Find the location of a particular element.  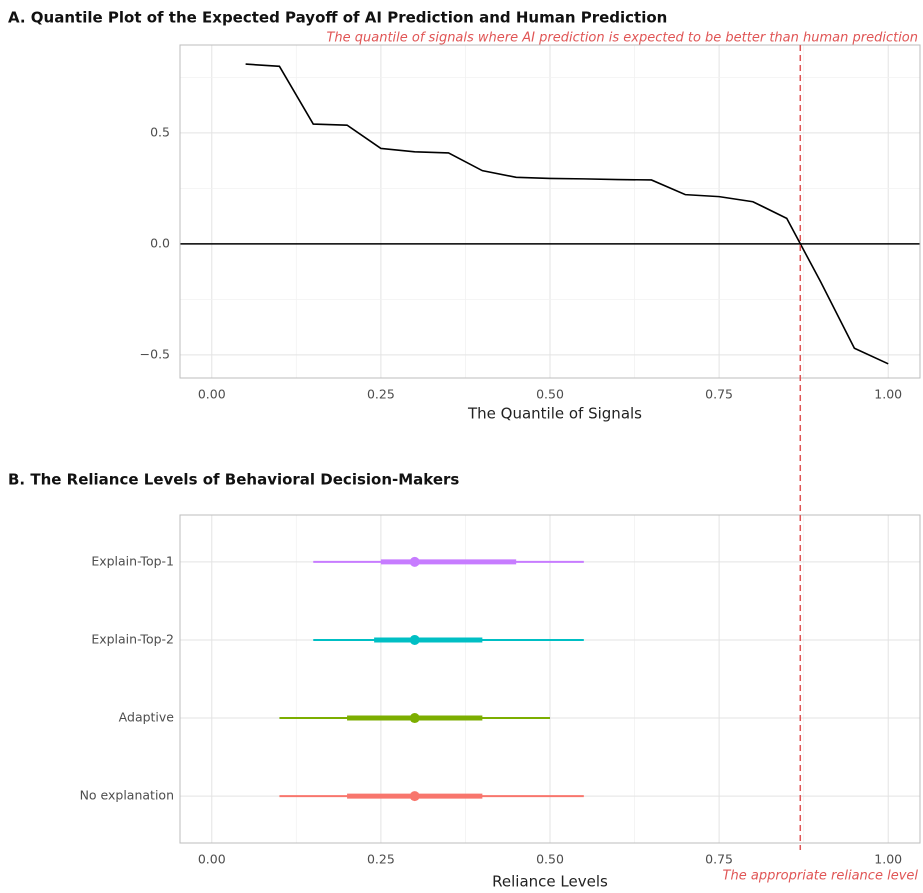

y-tick-label: Explain-Top-1 is located at coordinates (132, 560).